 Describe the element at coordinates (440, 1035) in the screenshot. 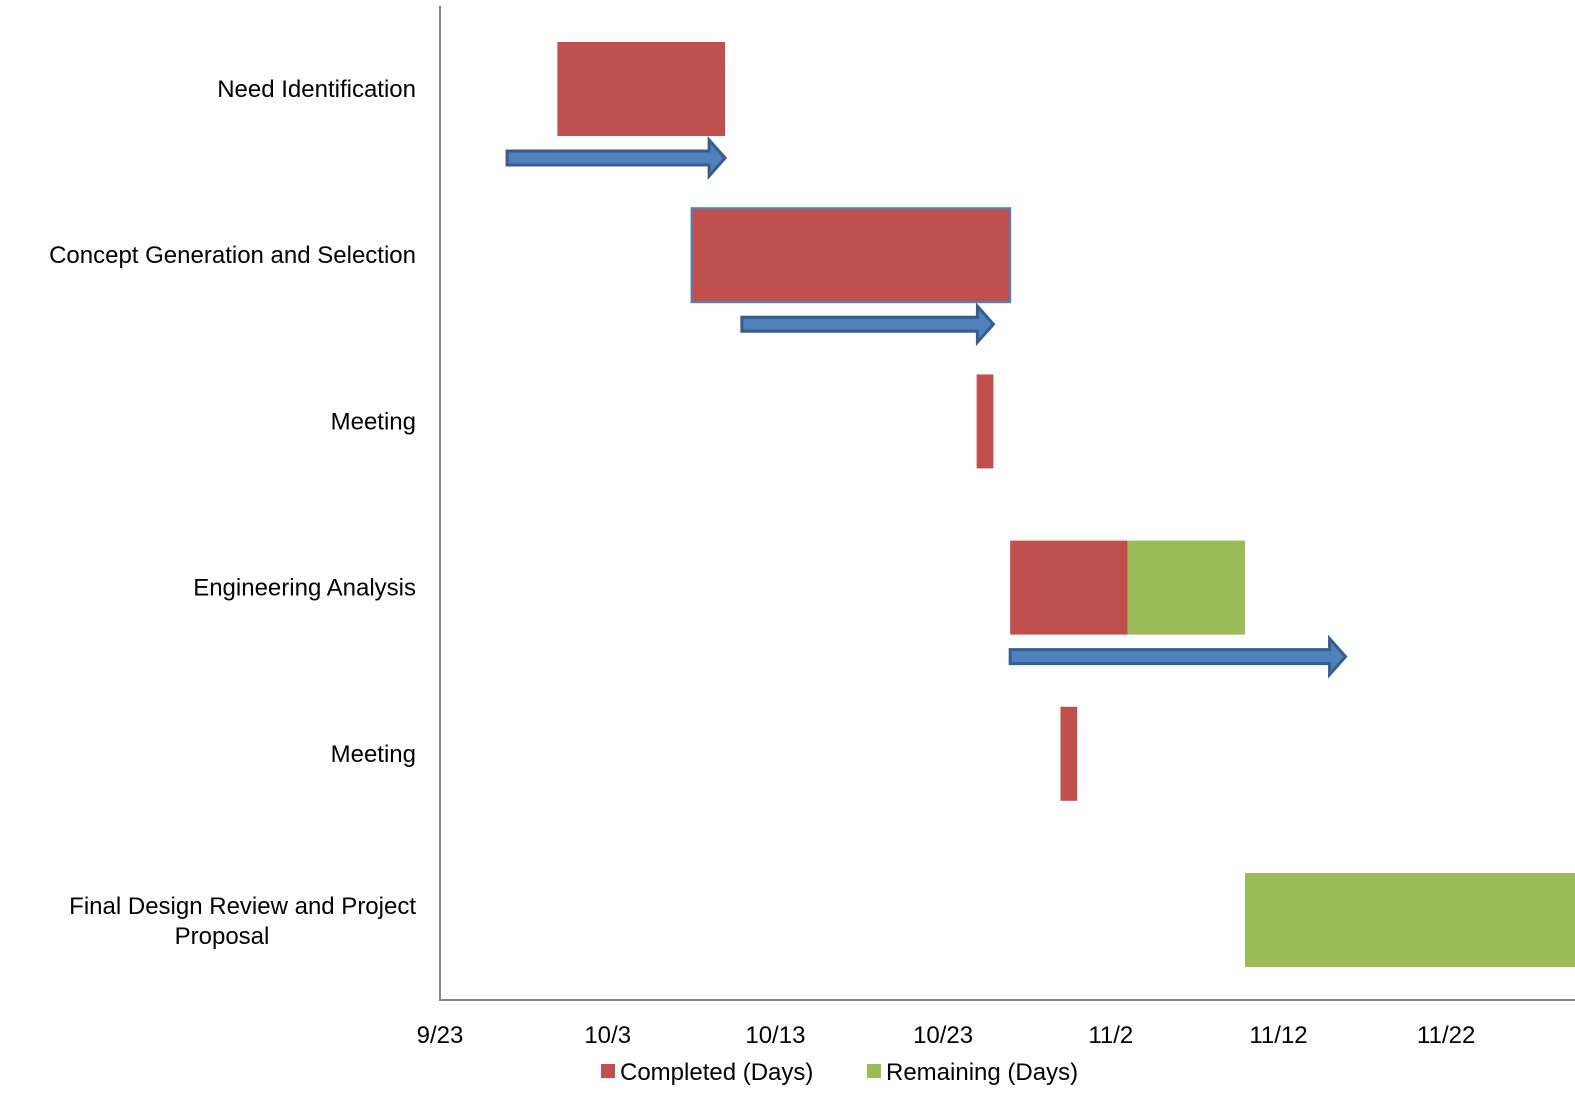

I see `x-tick-label-0: 9/23` at that location.